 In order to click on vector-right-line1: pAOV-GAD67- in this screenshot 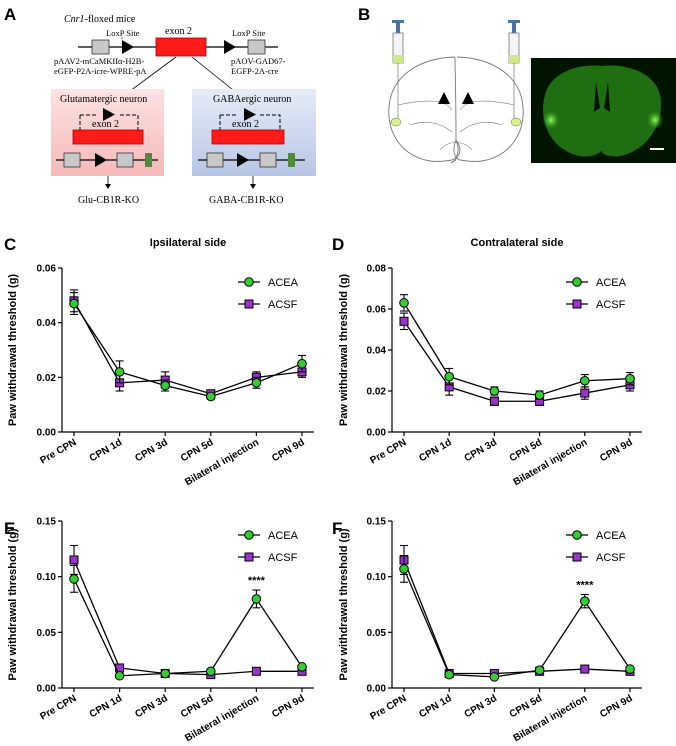, I will do `click(258, 61)`.